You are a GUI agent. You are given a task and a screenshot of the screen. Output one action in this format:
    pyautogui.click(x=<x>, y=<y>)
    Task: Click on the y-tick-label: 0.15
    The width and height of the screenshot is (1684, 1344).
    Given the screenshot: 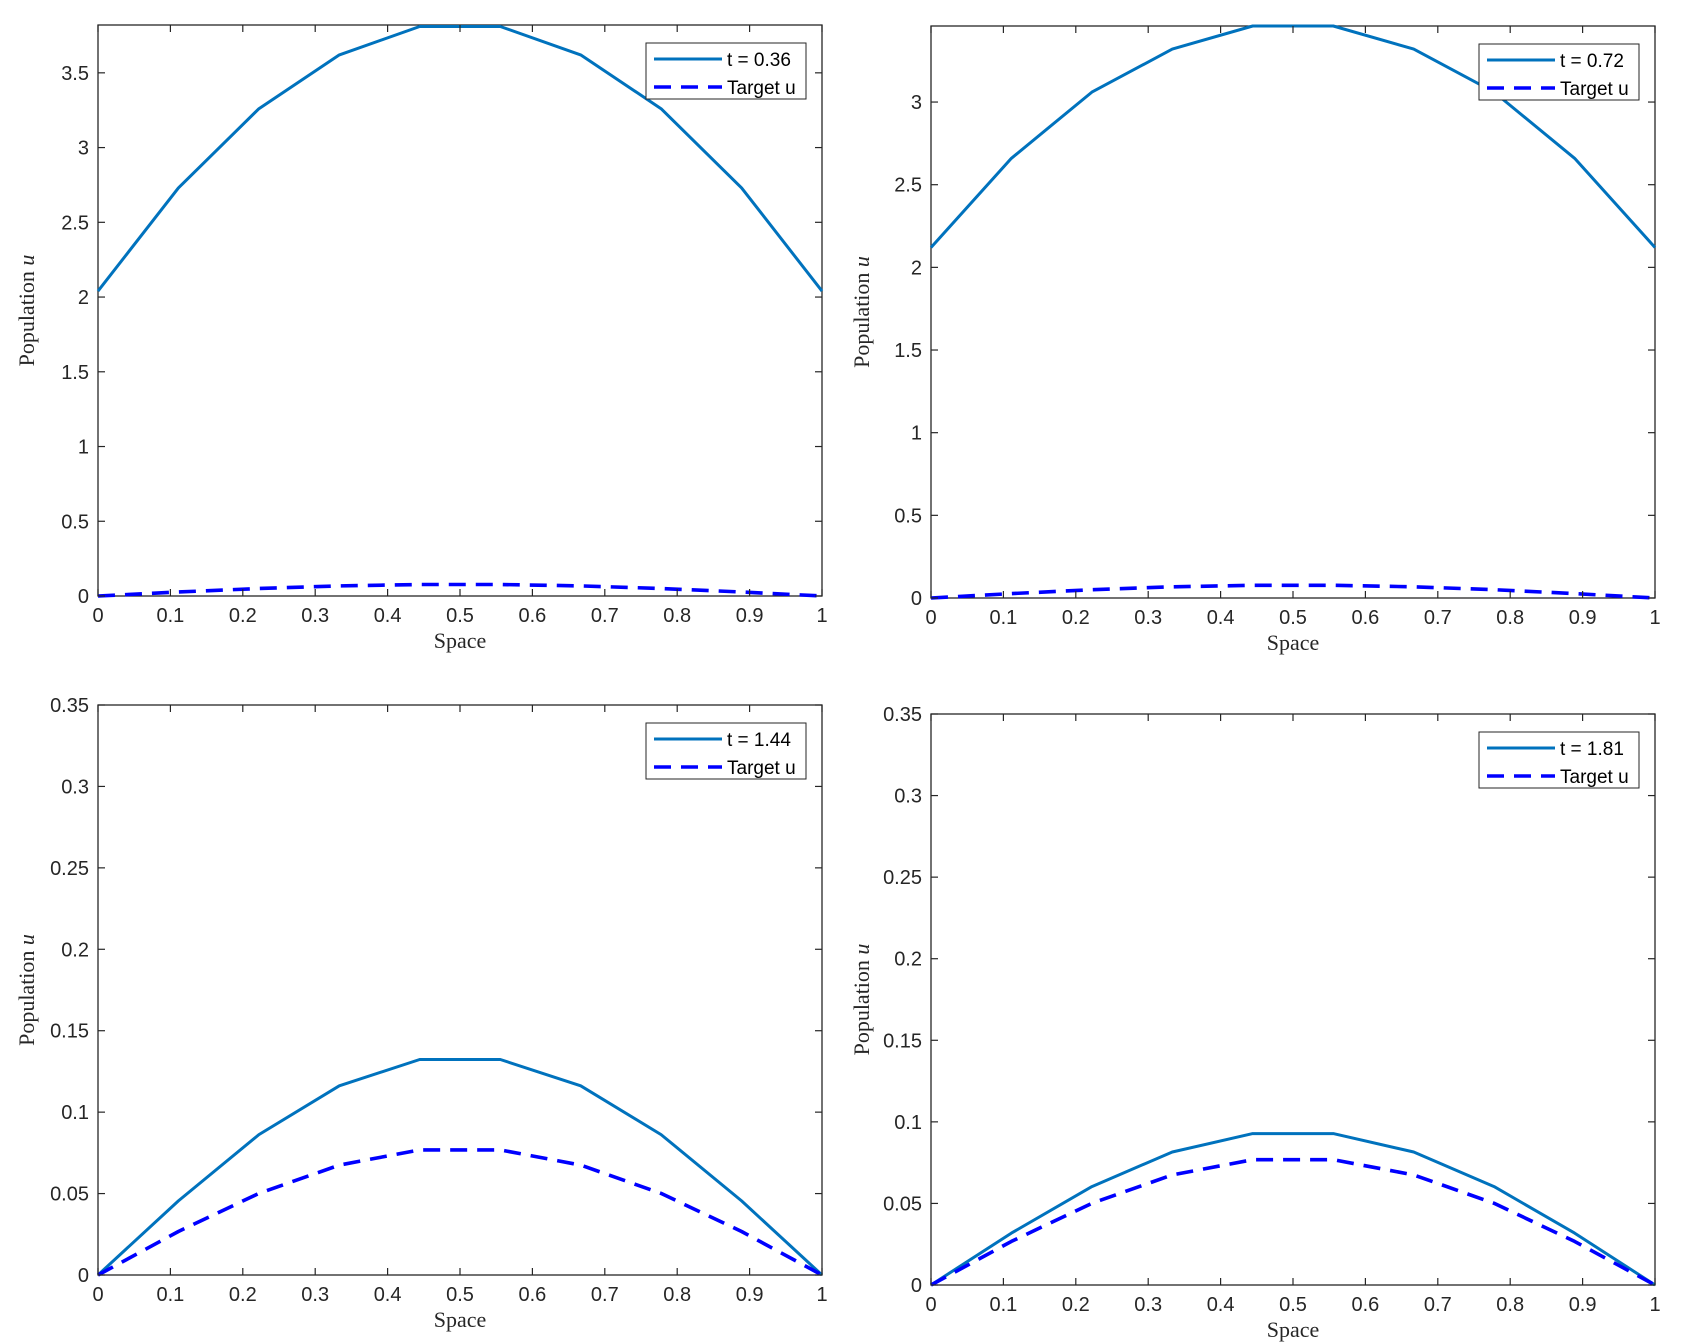 What is the action you would take?
    pyautogui.click(x=69, y=1032)
    